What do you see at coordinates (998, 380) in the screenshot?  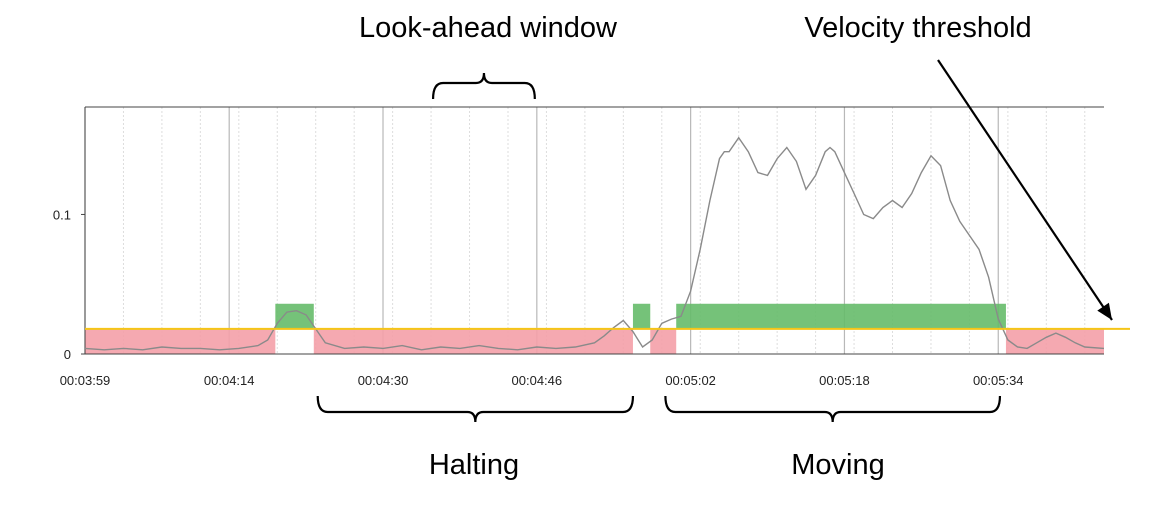 I see `x-tick-label: 00:05:34` at bounding box center [998, 380].